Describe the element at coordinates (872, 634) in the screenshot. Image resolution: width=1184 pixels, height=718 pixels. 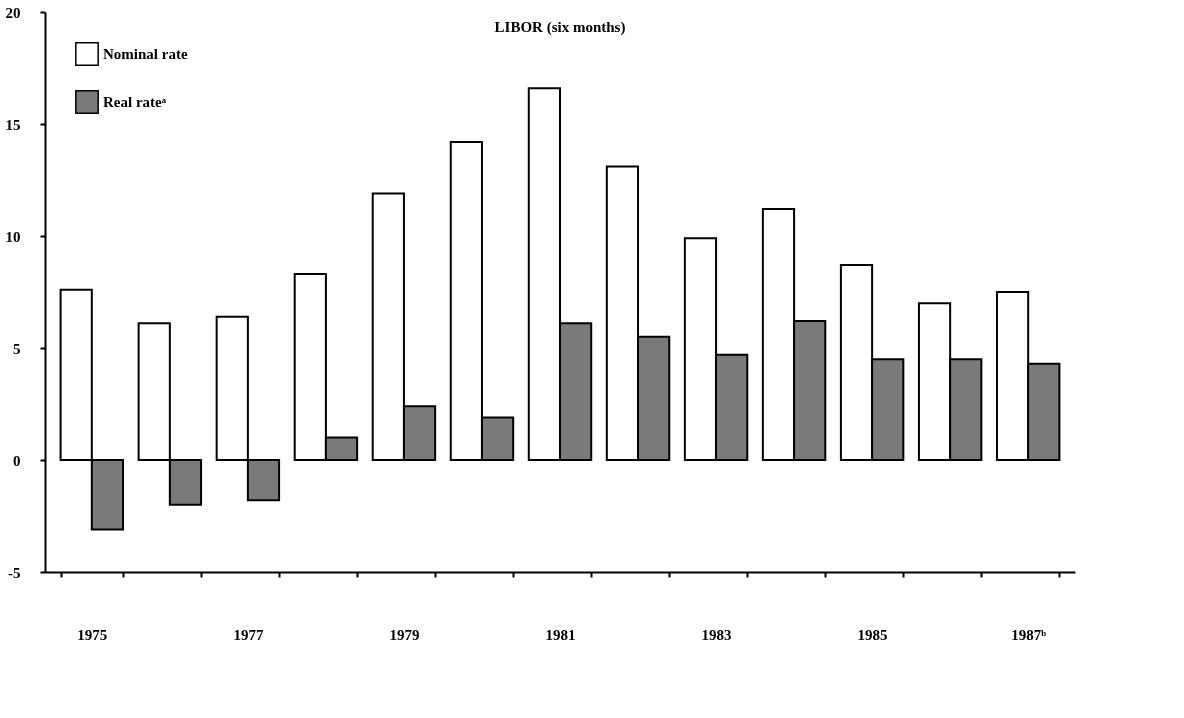
I see `x-tick-label: 1985` at that location.